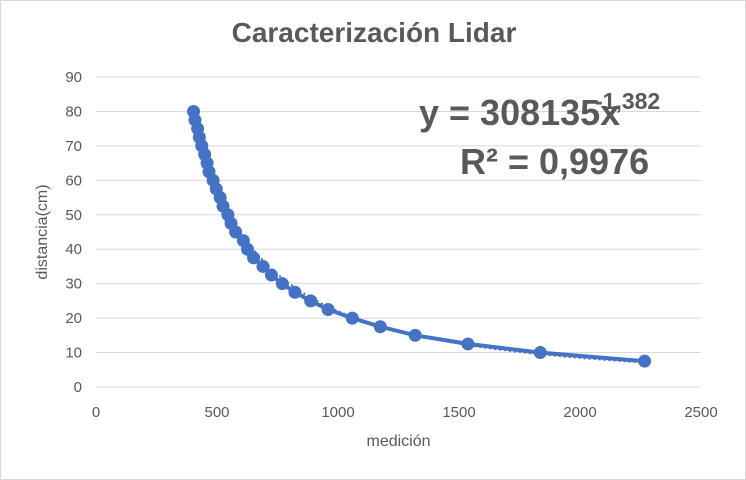 The image size is (746, 480). I want to click on r-squared-label: R² = 0,9976, so click(554, 161).